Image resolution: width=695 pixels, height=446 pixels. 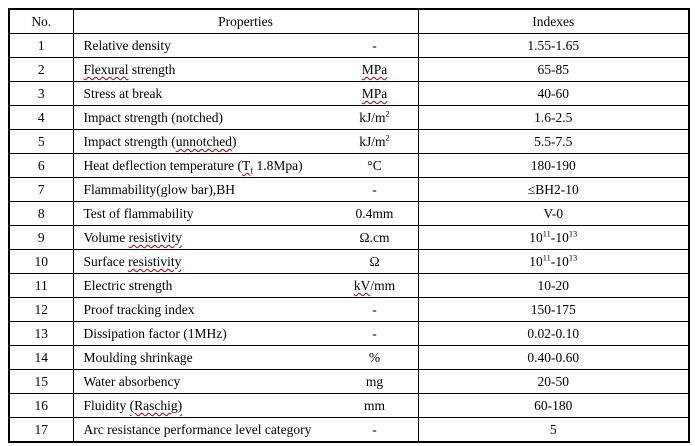 I want to click on index-value-segment: 0.40-0.60, so click(x=553, y=357).